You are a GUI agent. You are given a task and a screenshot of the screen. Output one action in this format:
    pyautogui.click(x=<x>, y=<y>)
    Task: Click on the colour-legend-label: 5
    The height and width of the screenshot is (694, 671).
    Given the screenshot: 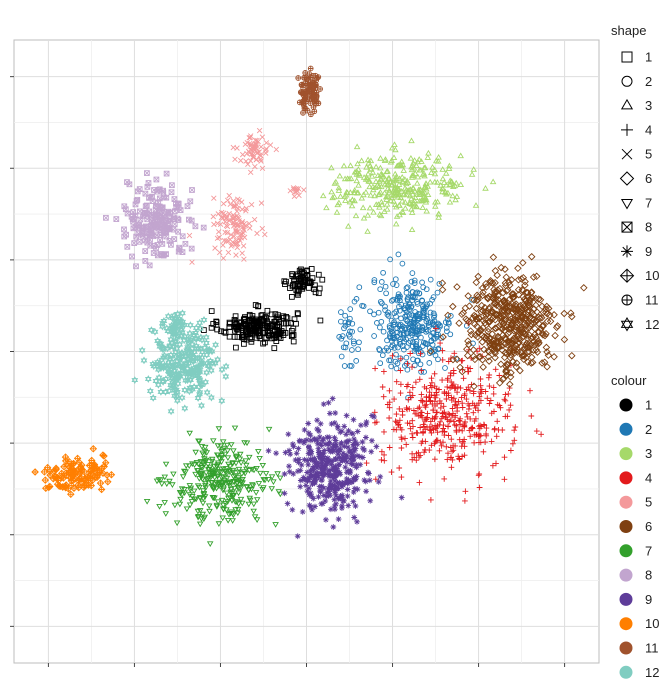 What is the action you would take?
    pyautogui.click(x=648, y=502)
    